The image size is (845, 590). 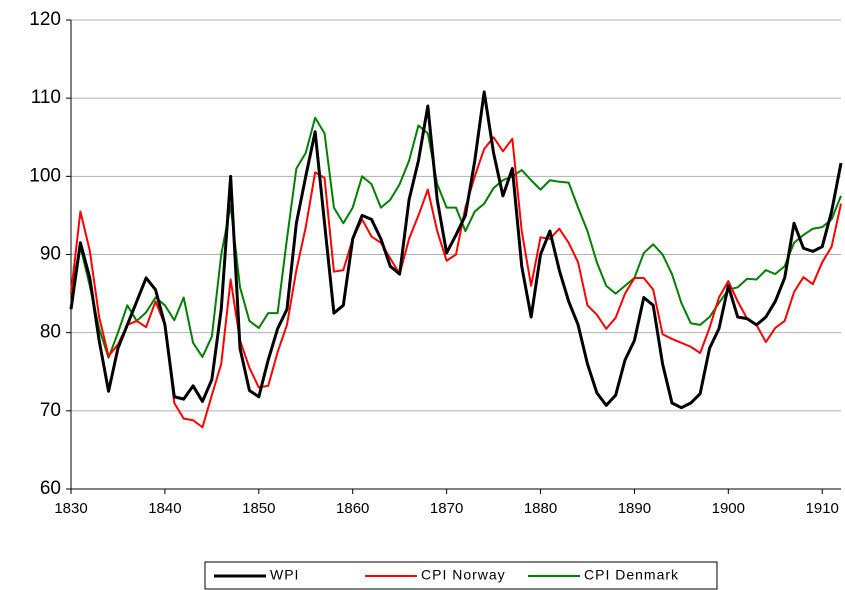 What do you see at coordinates (728, 508) in the screenshot?
I see `x-tick-label: 1900` at bounding box center [728, 508].